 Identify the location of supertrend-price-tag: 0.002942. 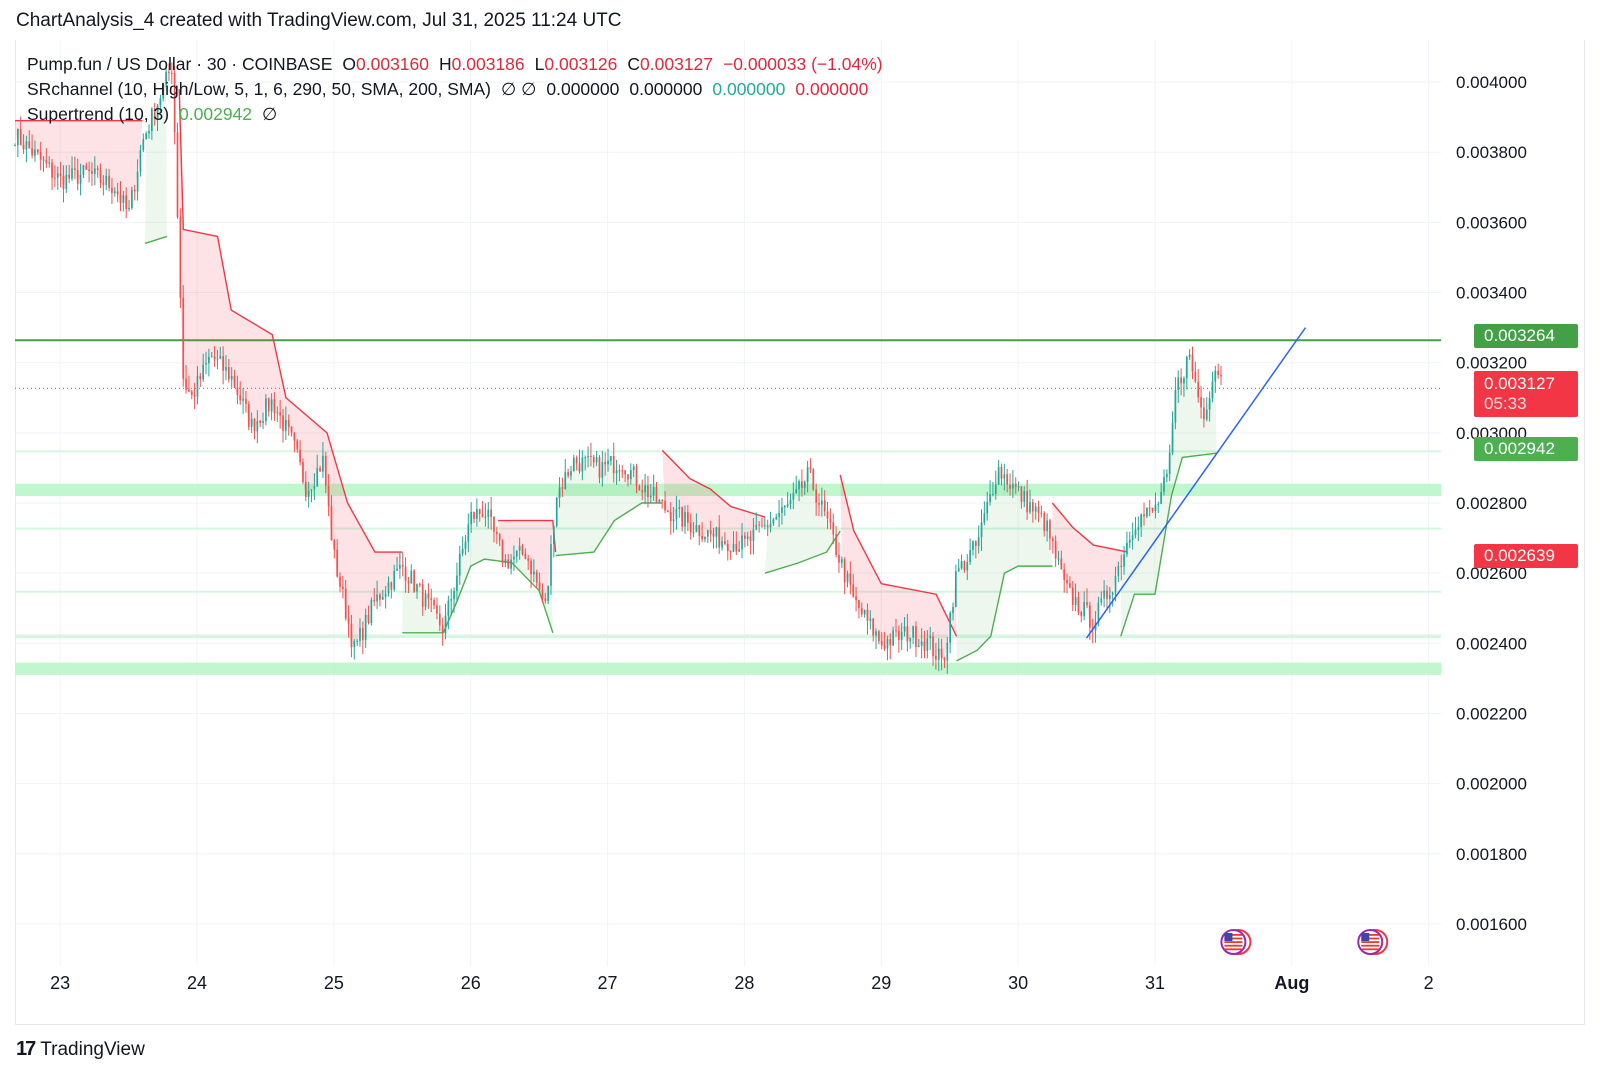
(1526, 449).